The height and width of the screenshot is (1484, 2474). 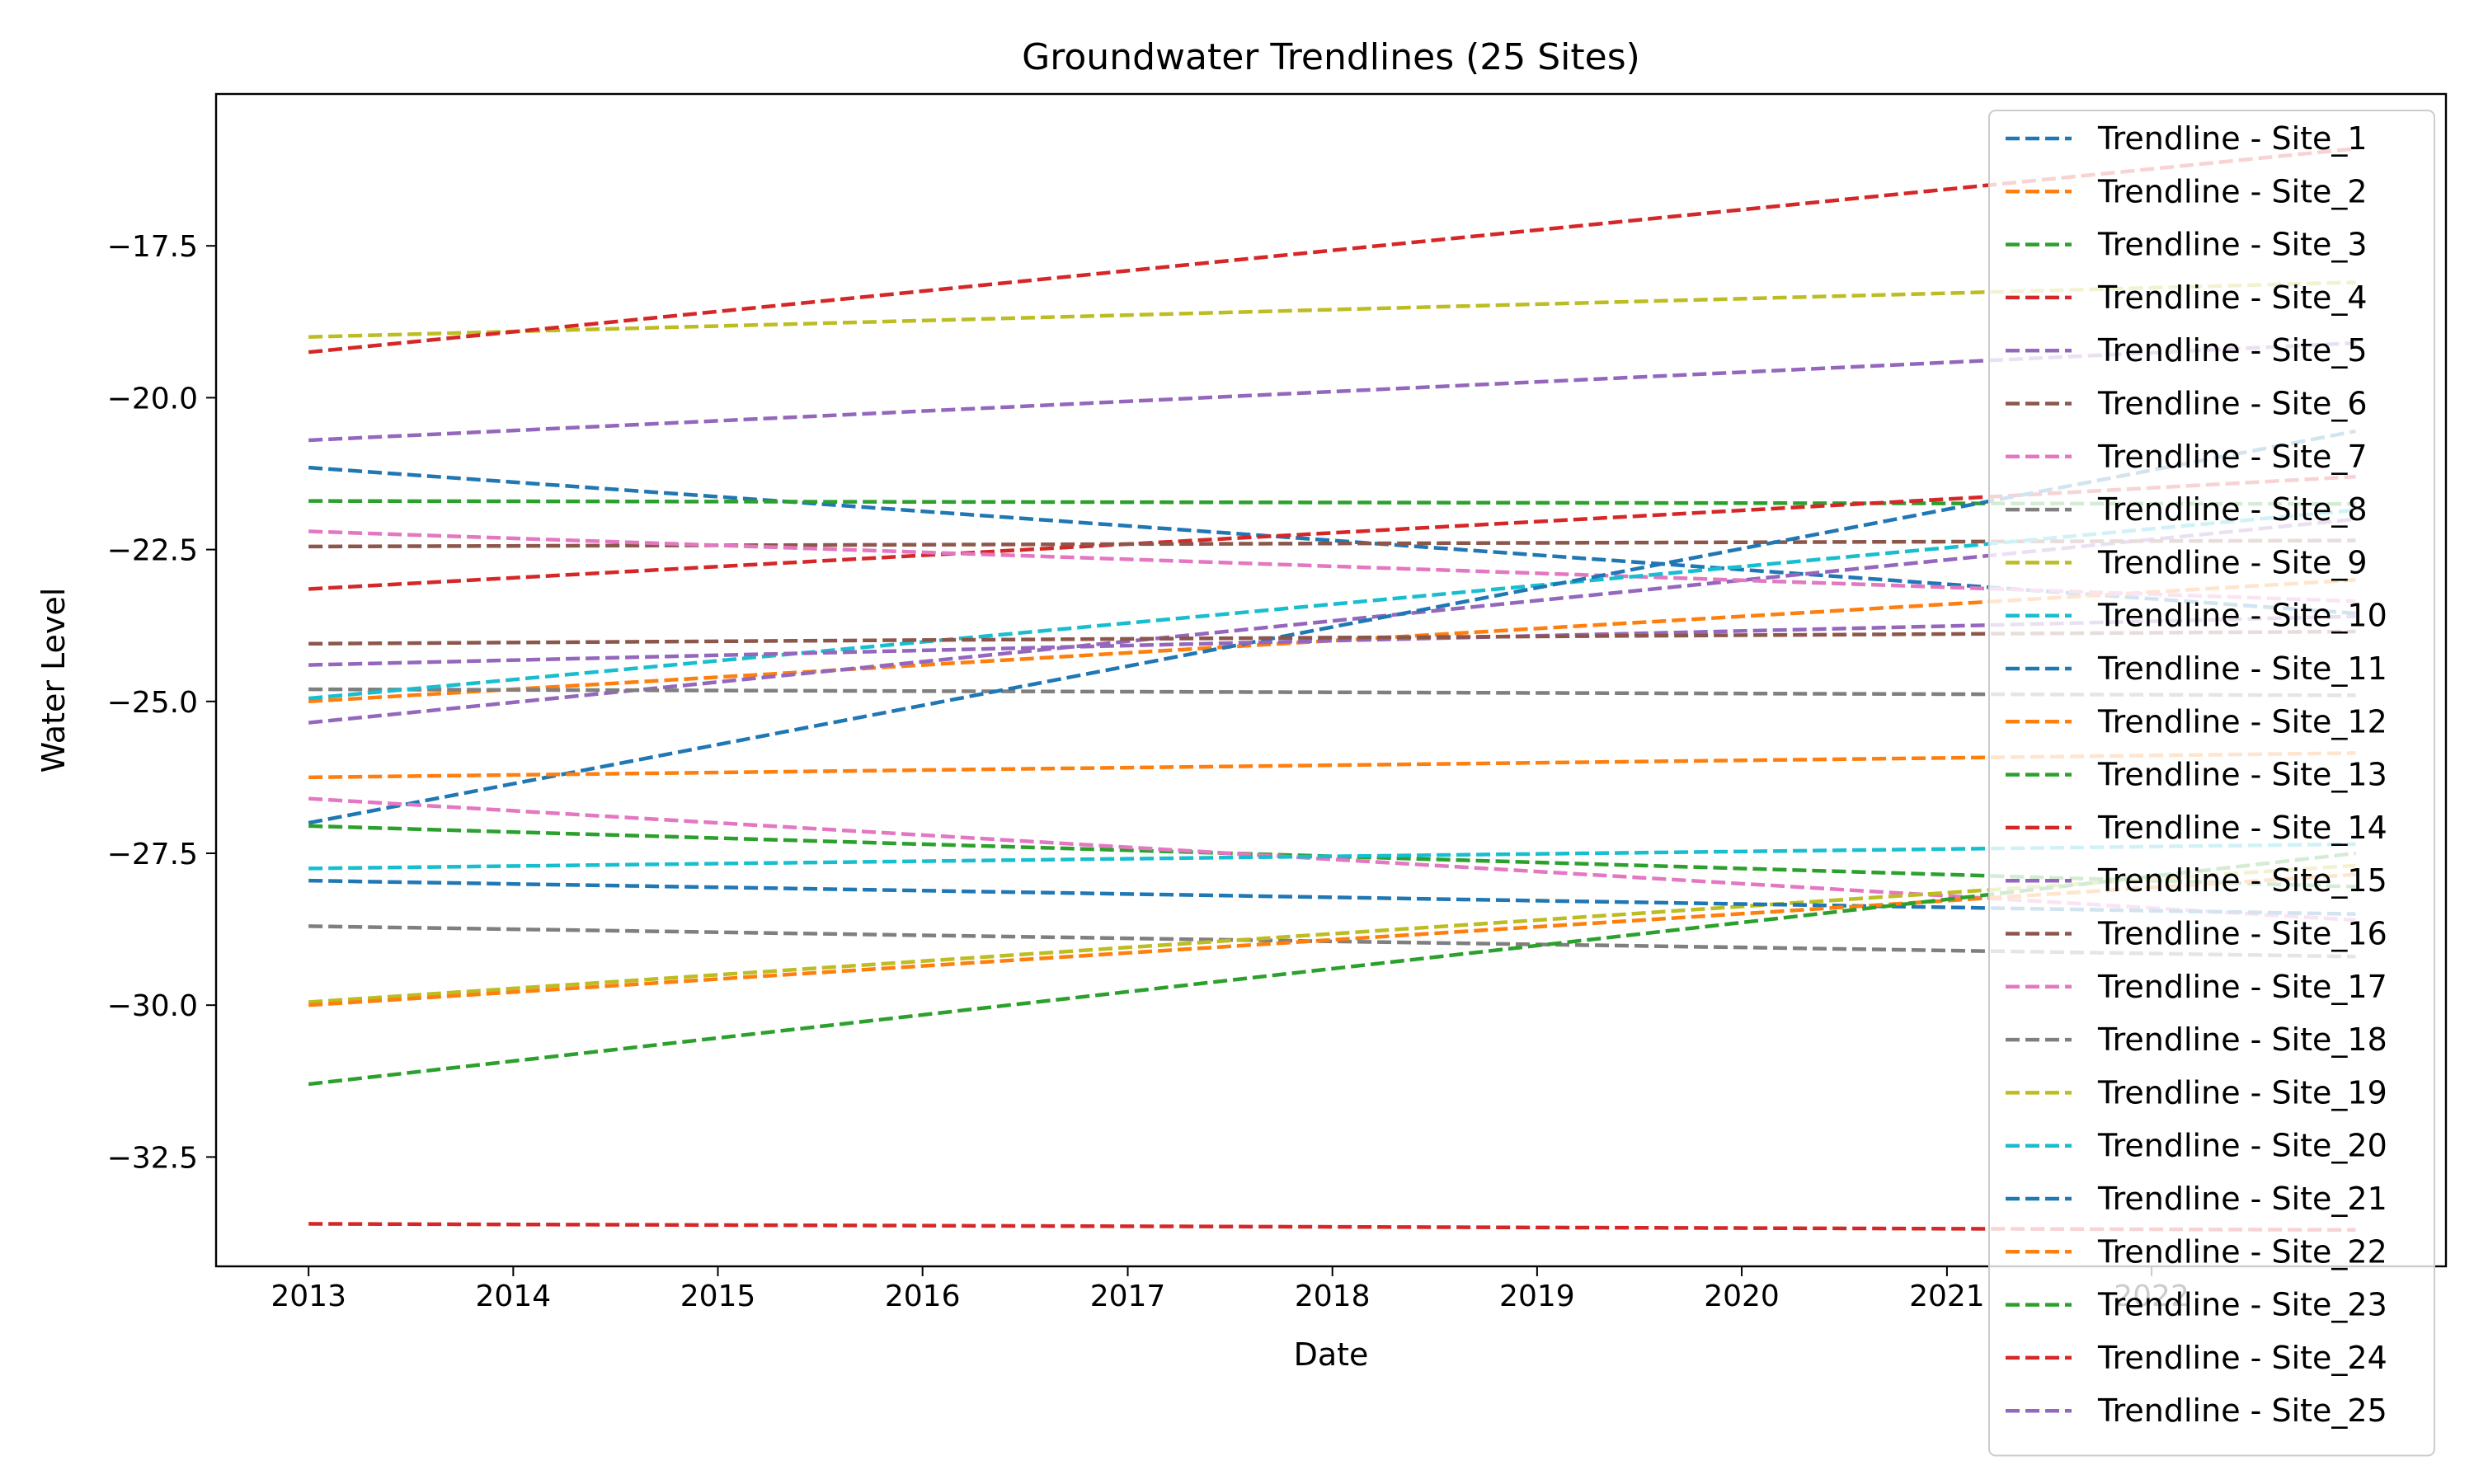 I want to click on y-axis-label: Water Level, so click(x=53, y=680).